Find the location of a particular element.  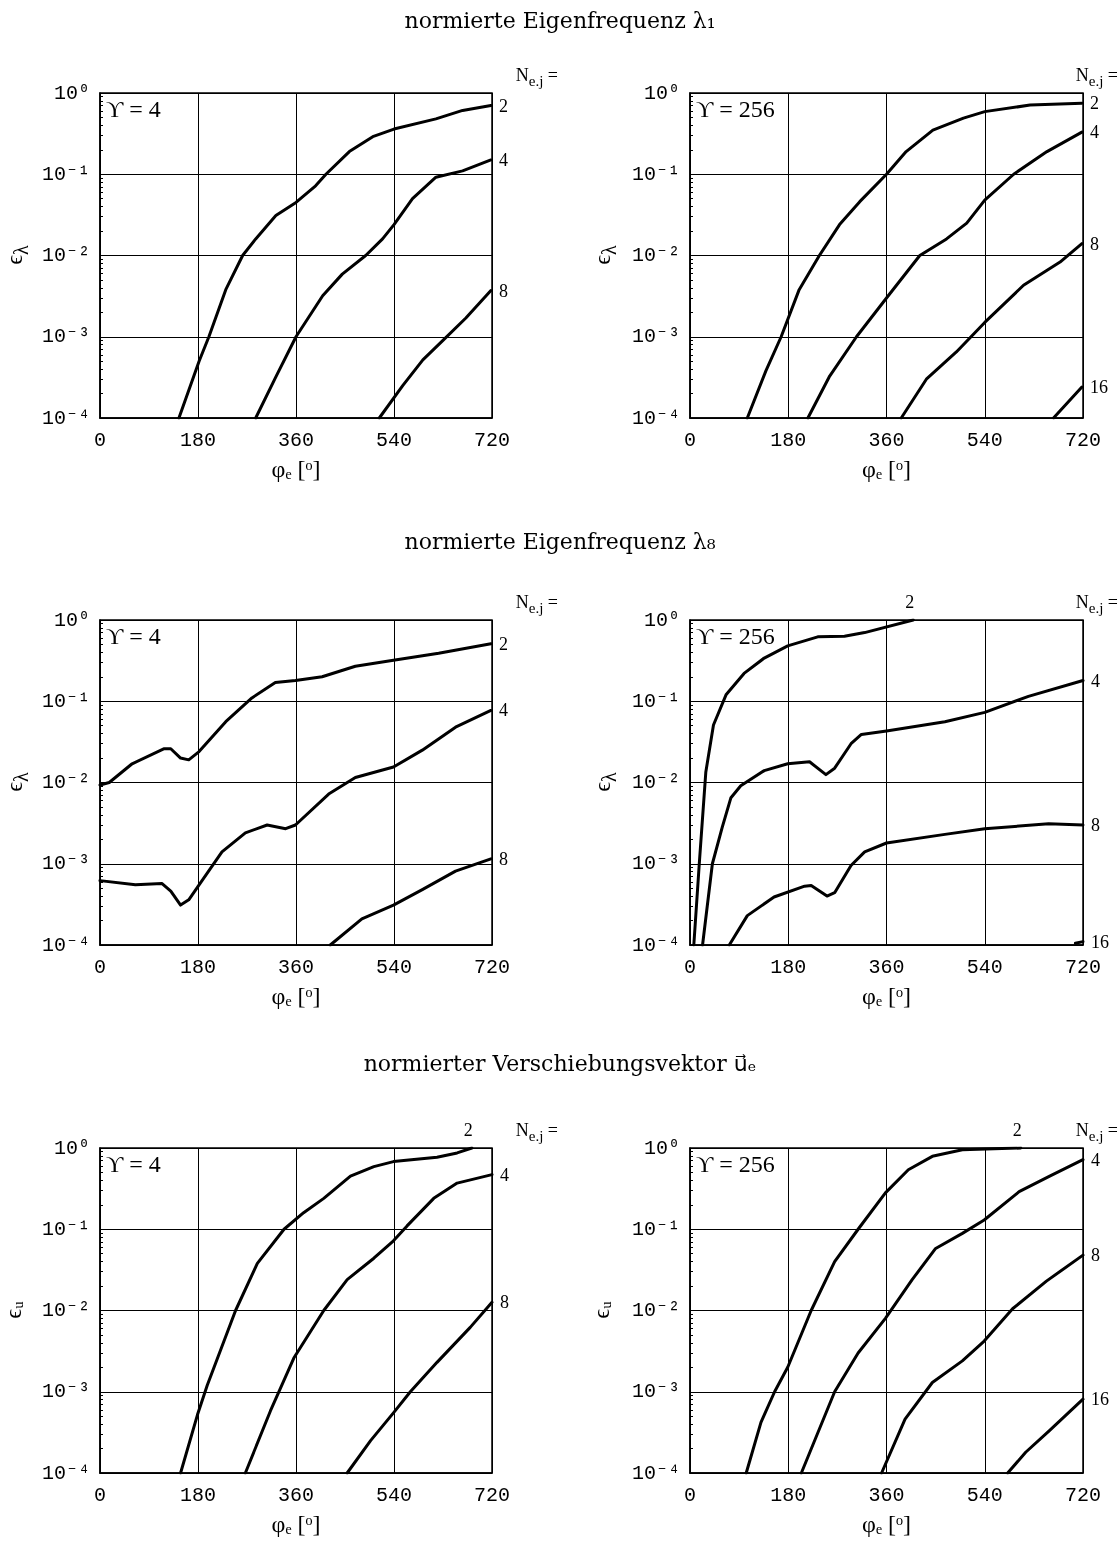

text: normierter Verschiebungsvektor u⃗ₑ is located at coordinates (560, 1063).